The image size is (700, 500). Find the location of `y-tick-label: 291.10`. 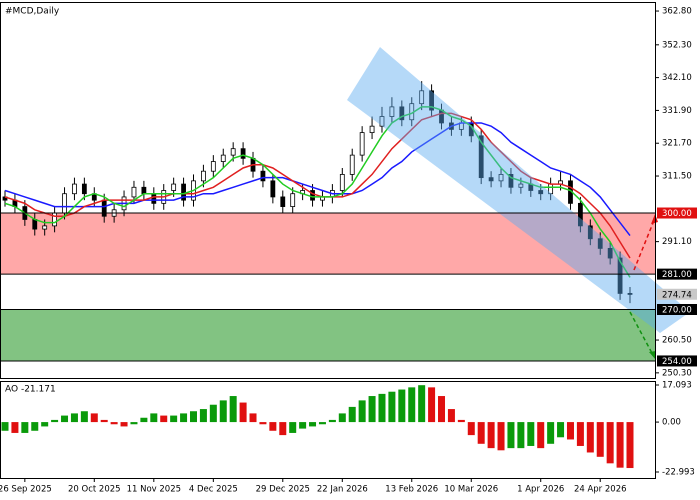

y-tick-label: 291.10 is located at coordinates (677, 242).